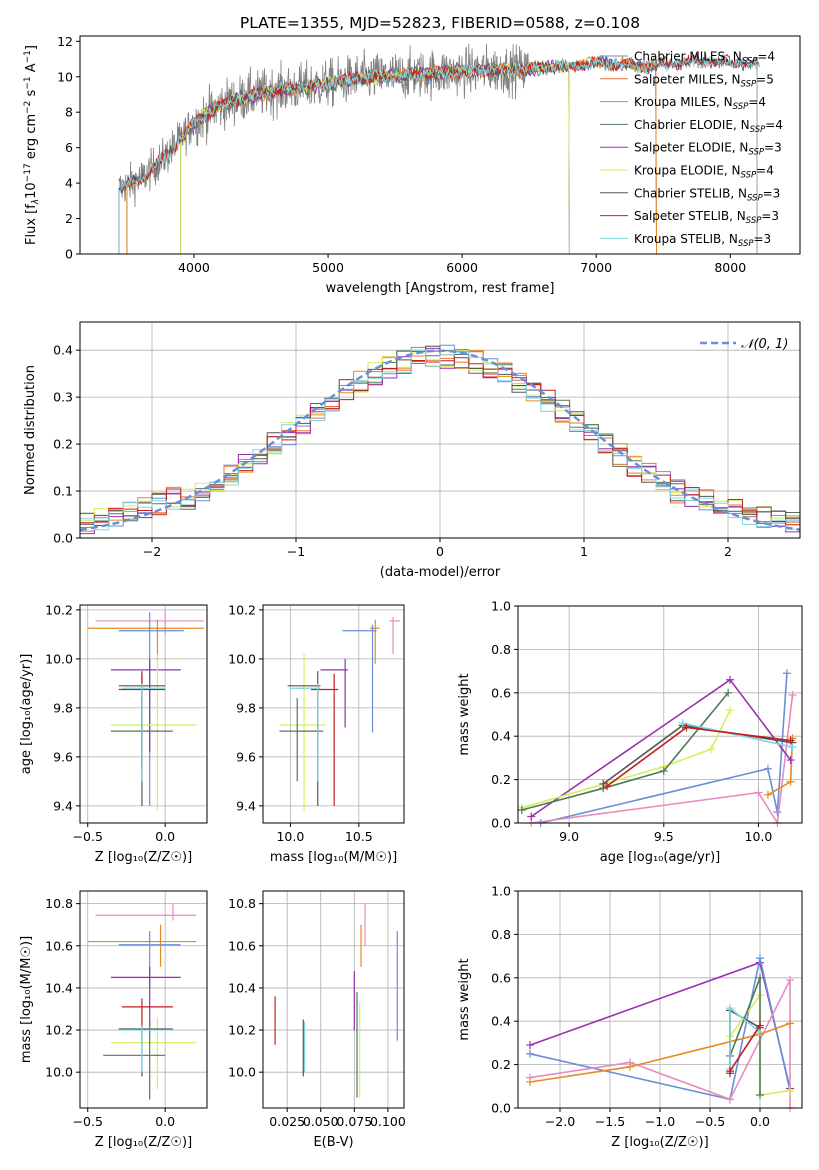 The width and height of the screenshot is (819, 1170). What do you see at coordinates (26, 999) in the screenshot?
I see `y-axis-label: mass [log₁₀(M/M☉)]` at bounding box center [26, 999].